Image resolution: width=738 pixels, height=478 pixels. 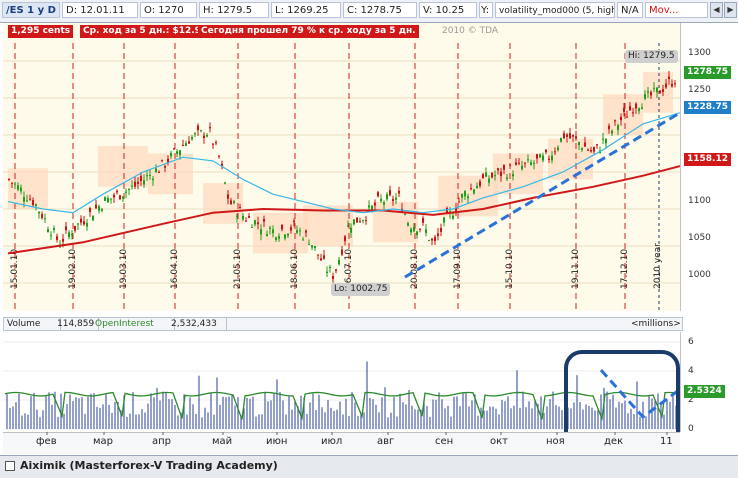 What do you see at coordinates (295, 269) in the screenshot?
I see `date-mark-label: 18.06.10` at bounding box center [295, 269].